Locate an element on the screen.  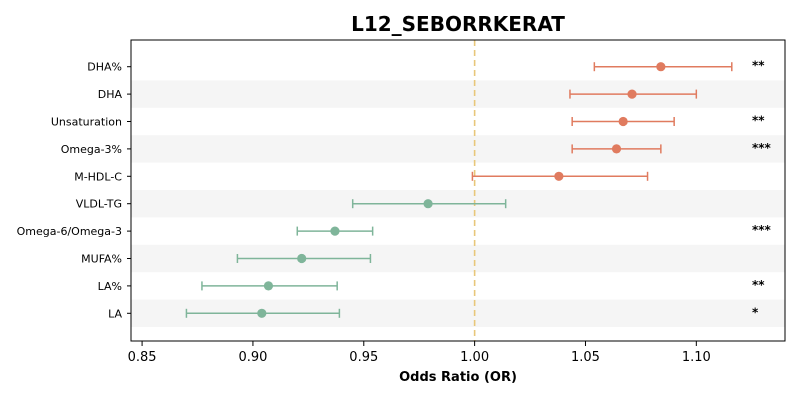
row-omega-3- is located at coordinates (616, 149).